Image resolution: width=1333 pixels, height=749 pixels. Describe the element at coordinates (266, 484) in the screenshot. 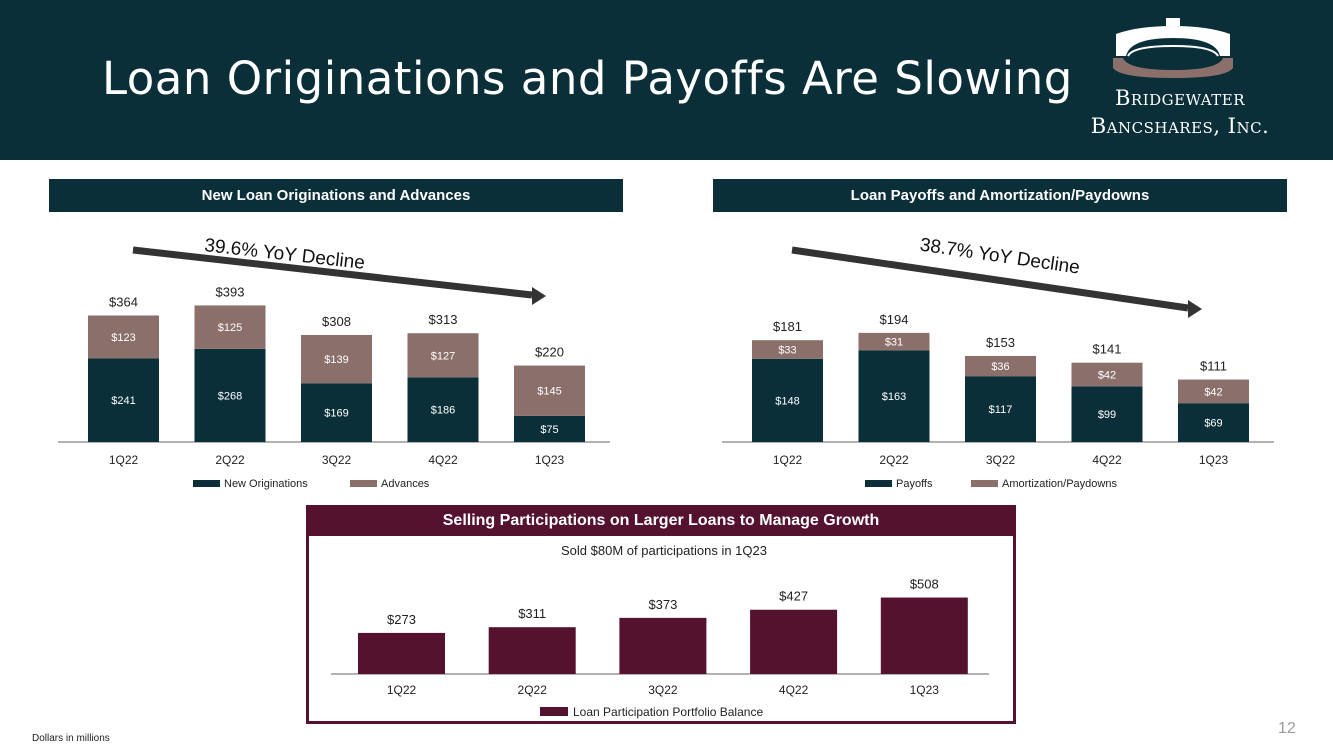

I see `legend-label: New Originations` at that location.